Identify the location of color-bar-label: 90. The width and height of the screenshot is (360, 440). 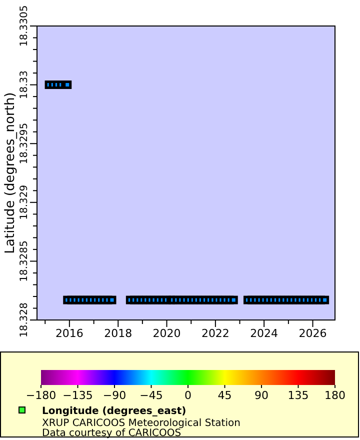
(261, 395).